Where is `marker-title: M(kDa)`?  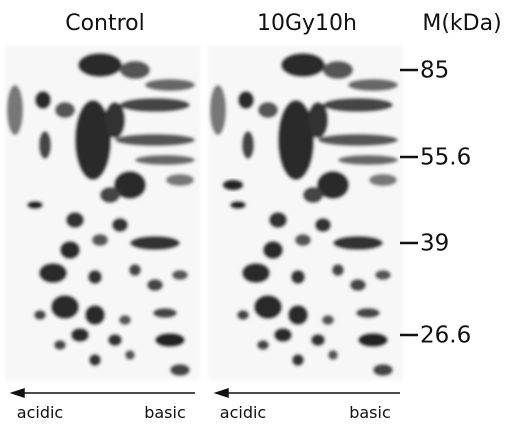
marker-title: M(kDa) is located at coordinates (461, 23).